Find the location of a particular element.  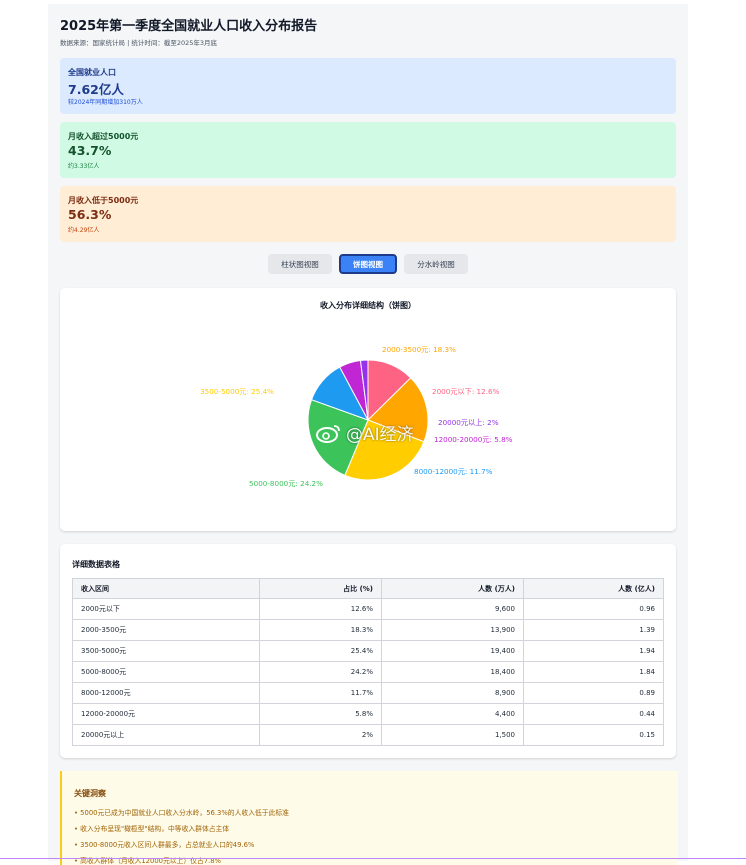

table-cell: 24.2% is located at coordinates (320, 672).